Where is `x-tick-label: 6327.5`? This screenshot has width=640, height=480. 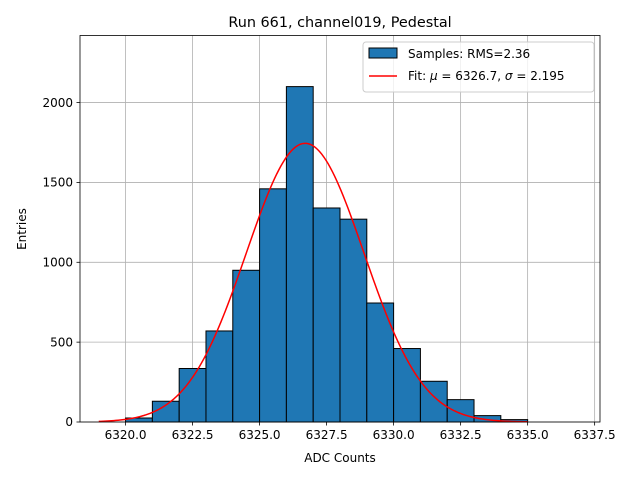
x-tick-label: 6327.5 is located at coordinates (327, 435).